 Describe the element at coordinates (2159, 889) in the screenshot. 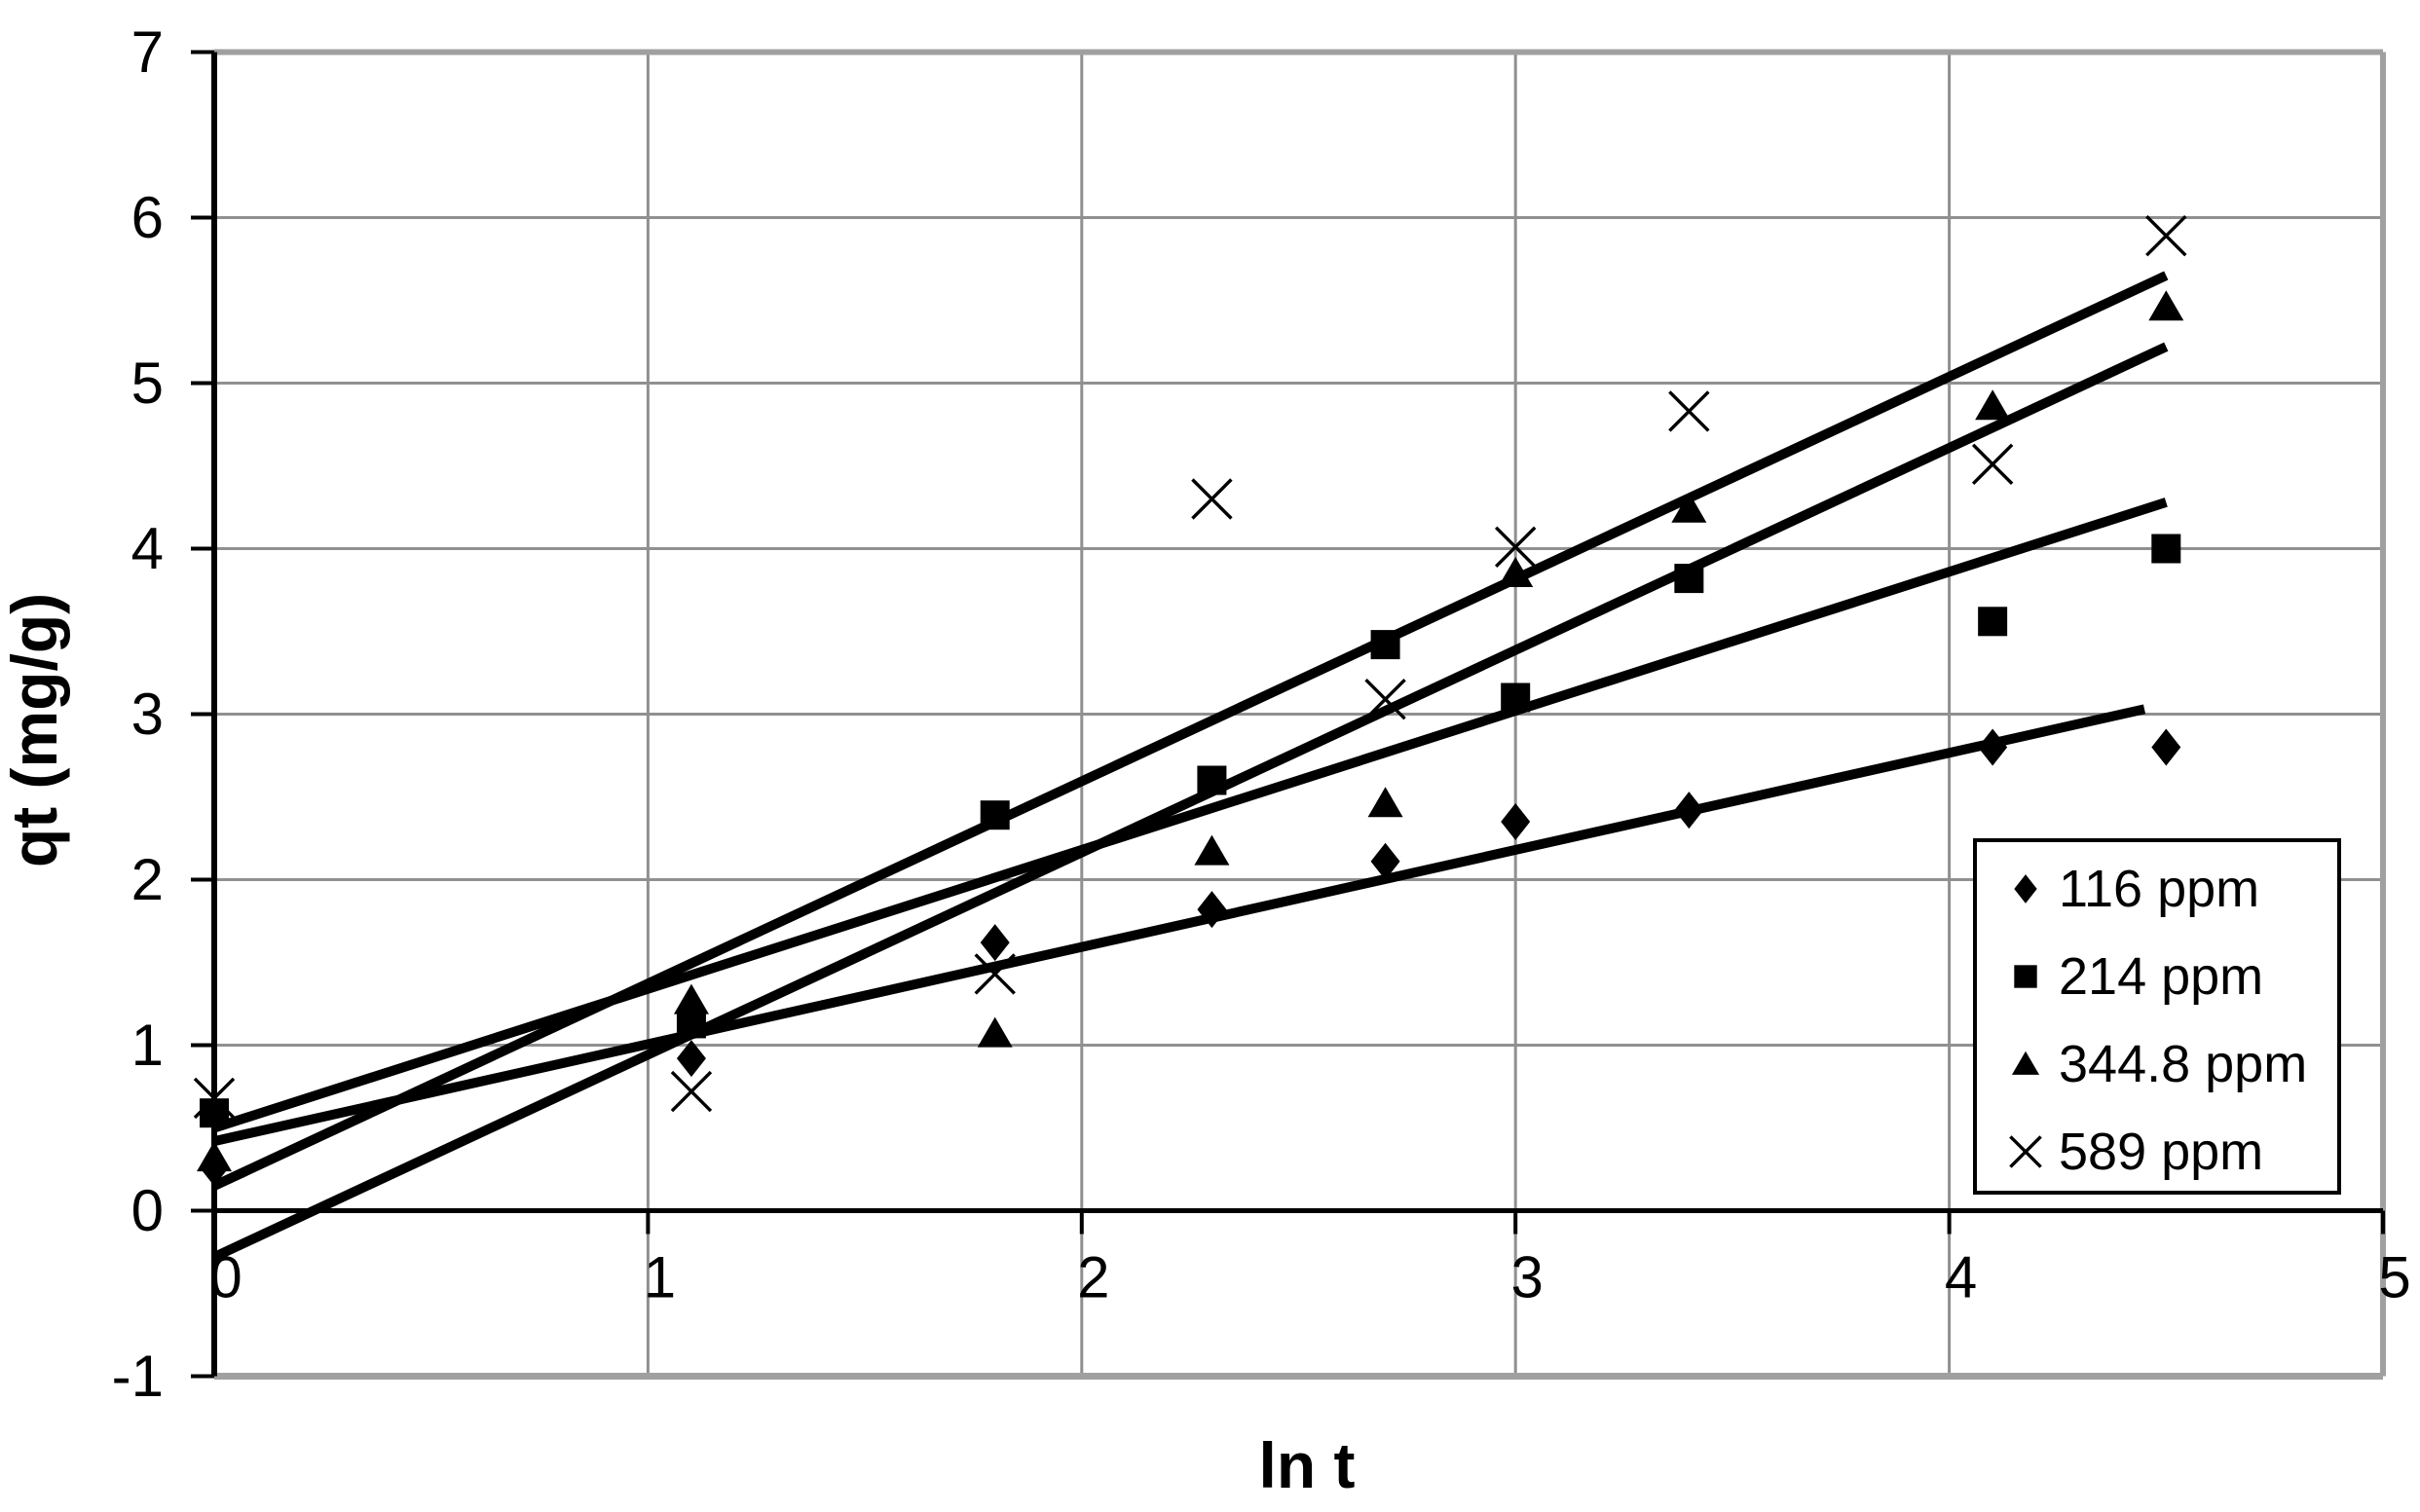

I see `legend-label: 116 ppm` at that location.